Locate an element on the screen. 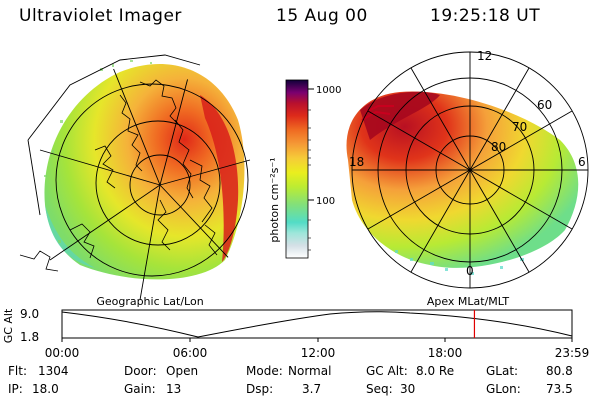 The height and width of the screenshot is (400, 600). dsp-label: Dsp: is located at coordinates (260, 389).